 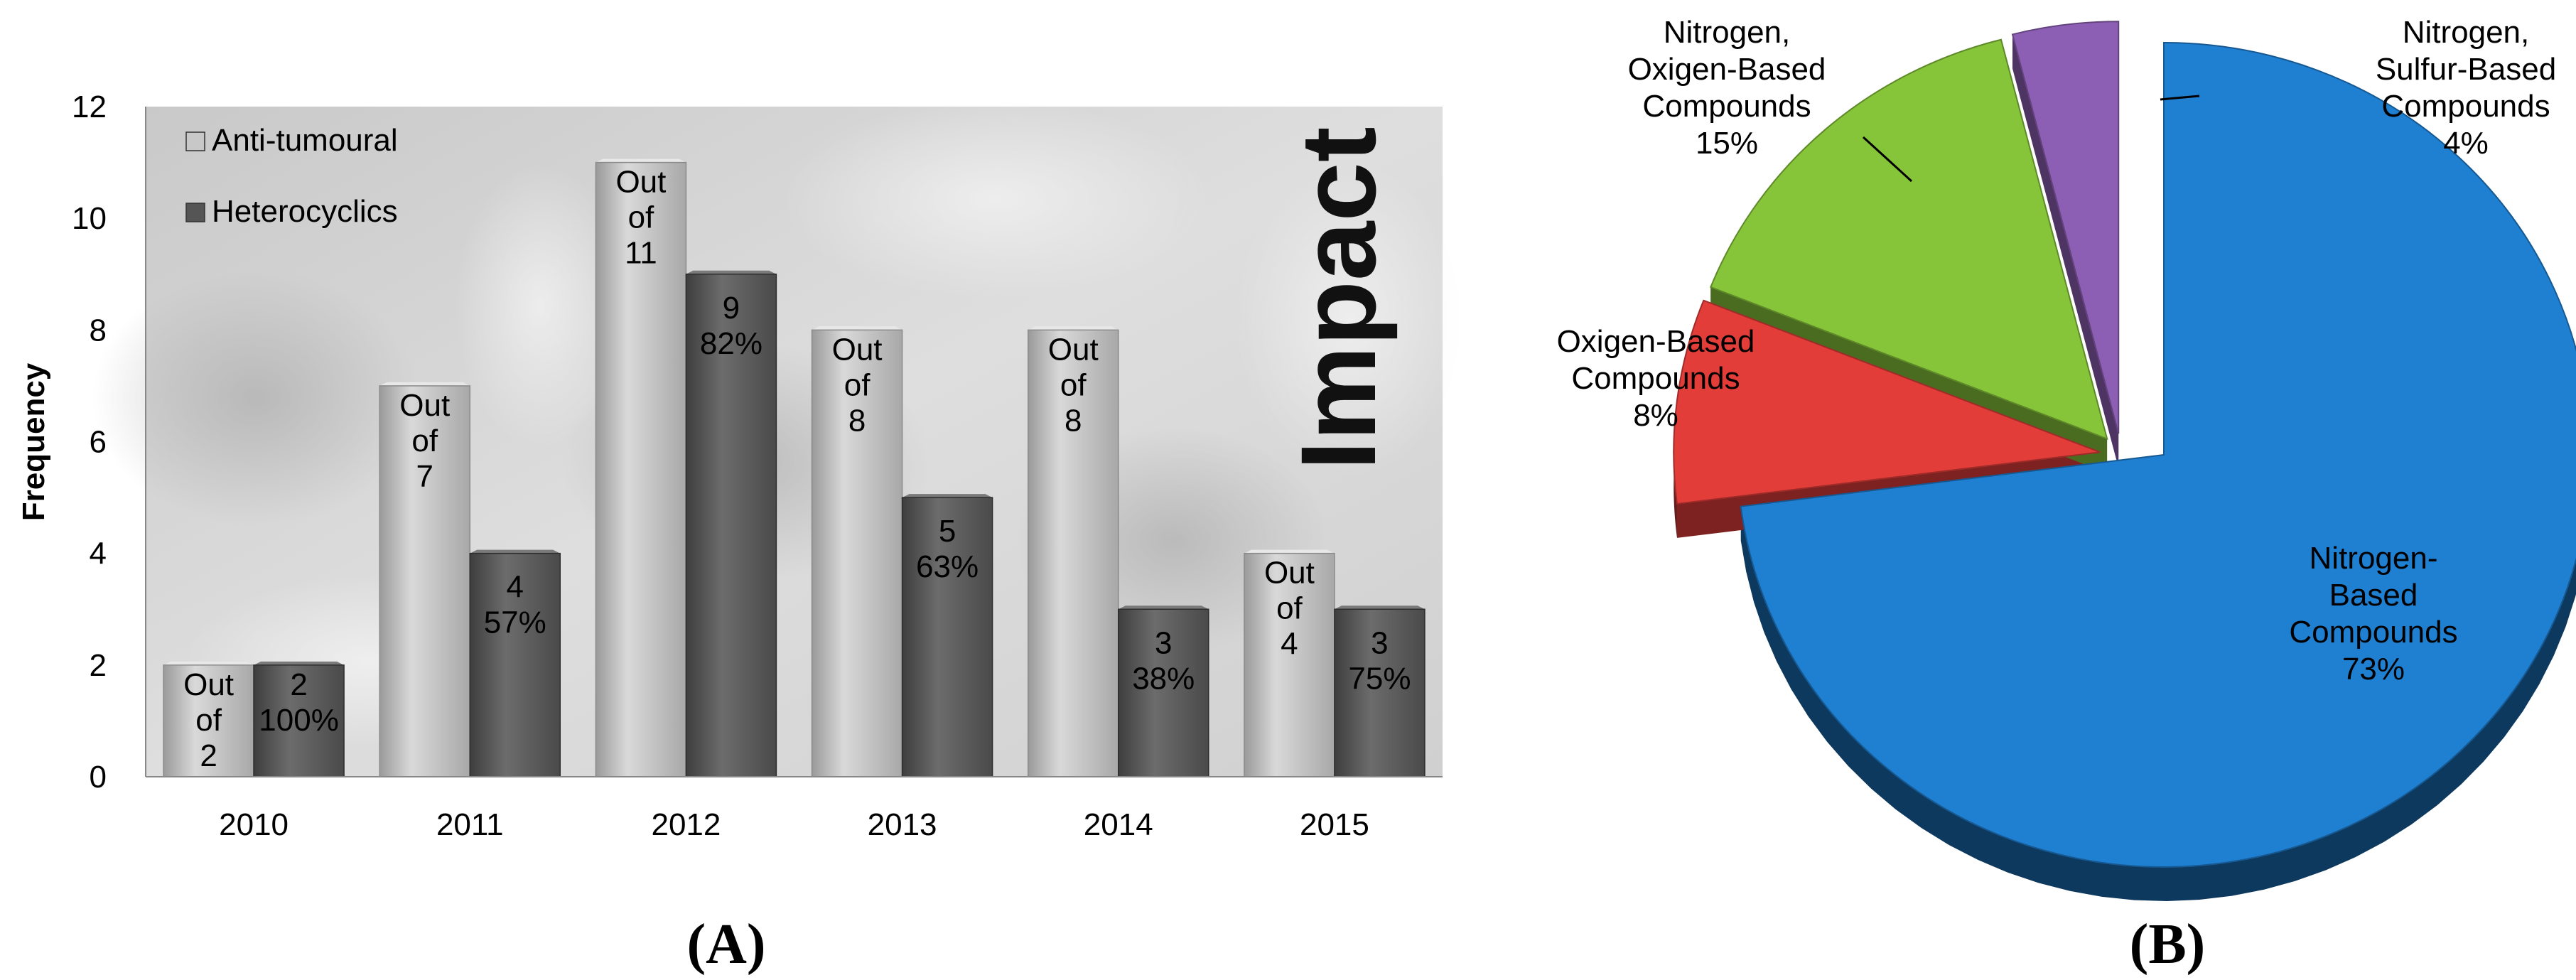 I want to click on x-tick-label: 2013, so click(x=903, y=825).